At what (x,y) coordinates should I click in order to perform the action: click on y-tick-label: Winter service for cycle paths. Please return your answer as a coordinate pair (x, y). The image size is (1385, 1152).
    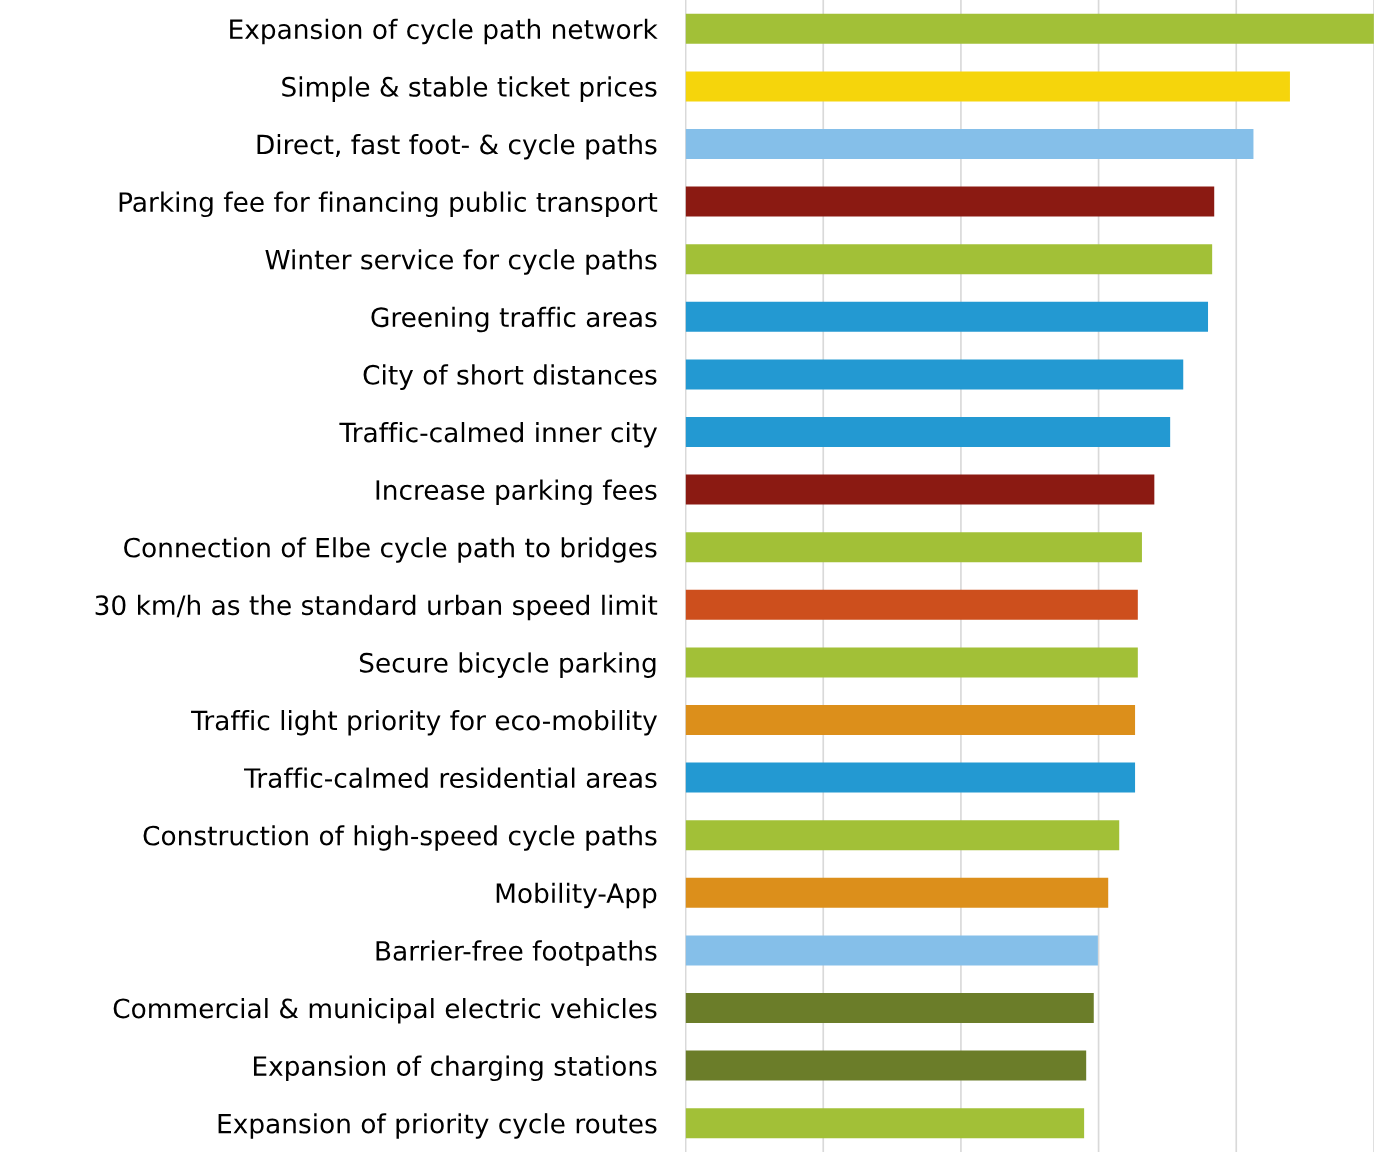
    Looking at the image, I should click on (461, 262).